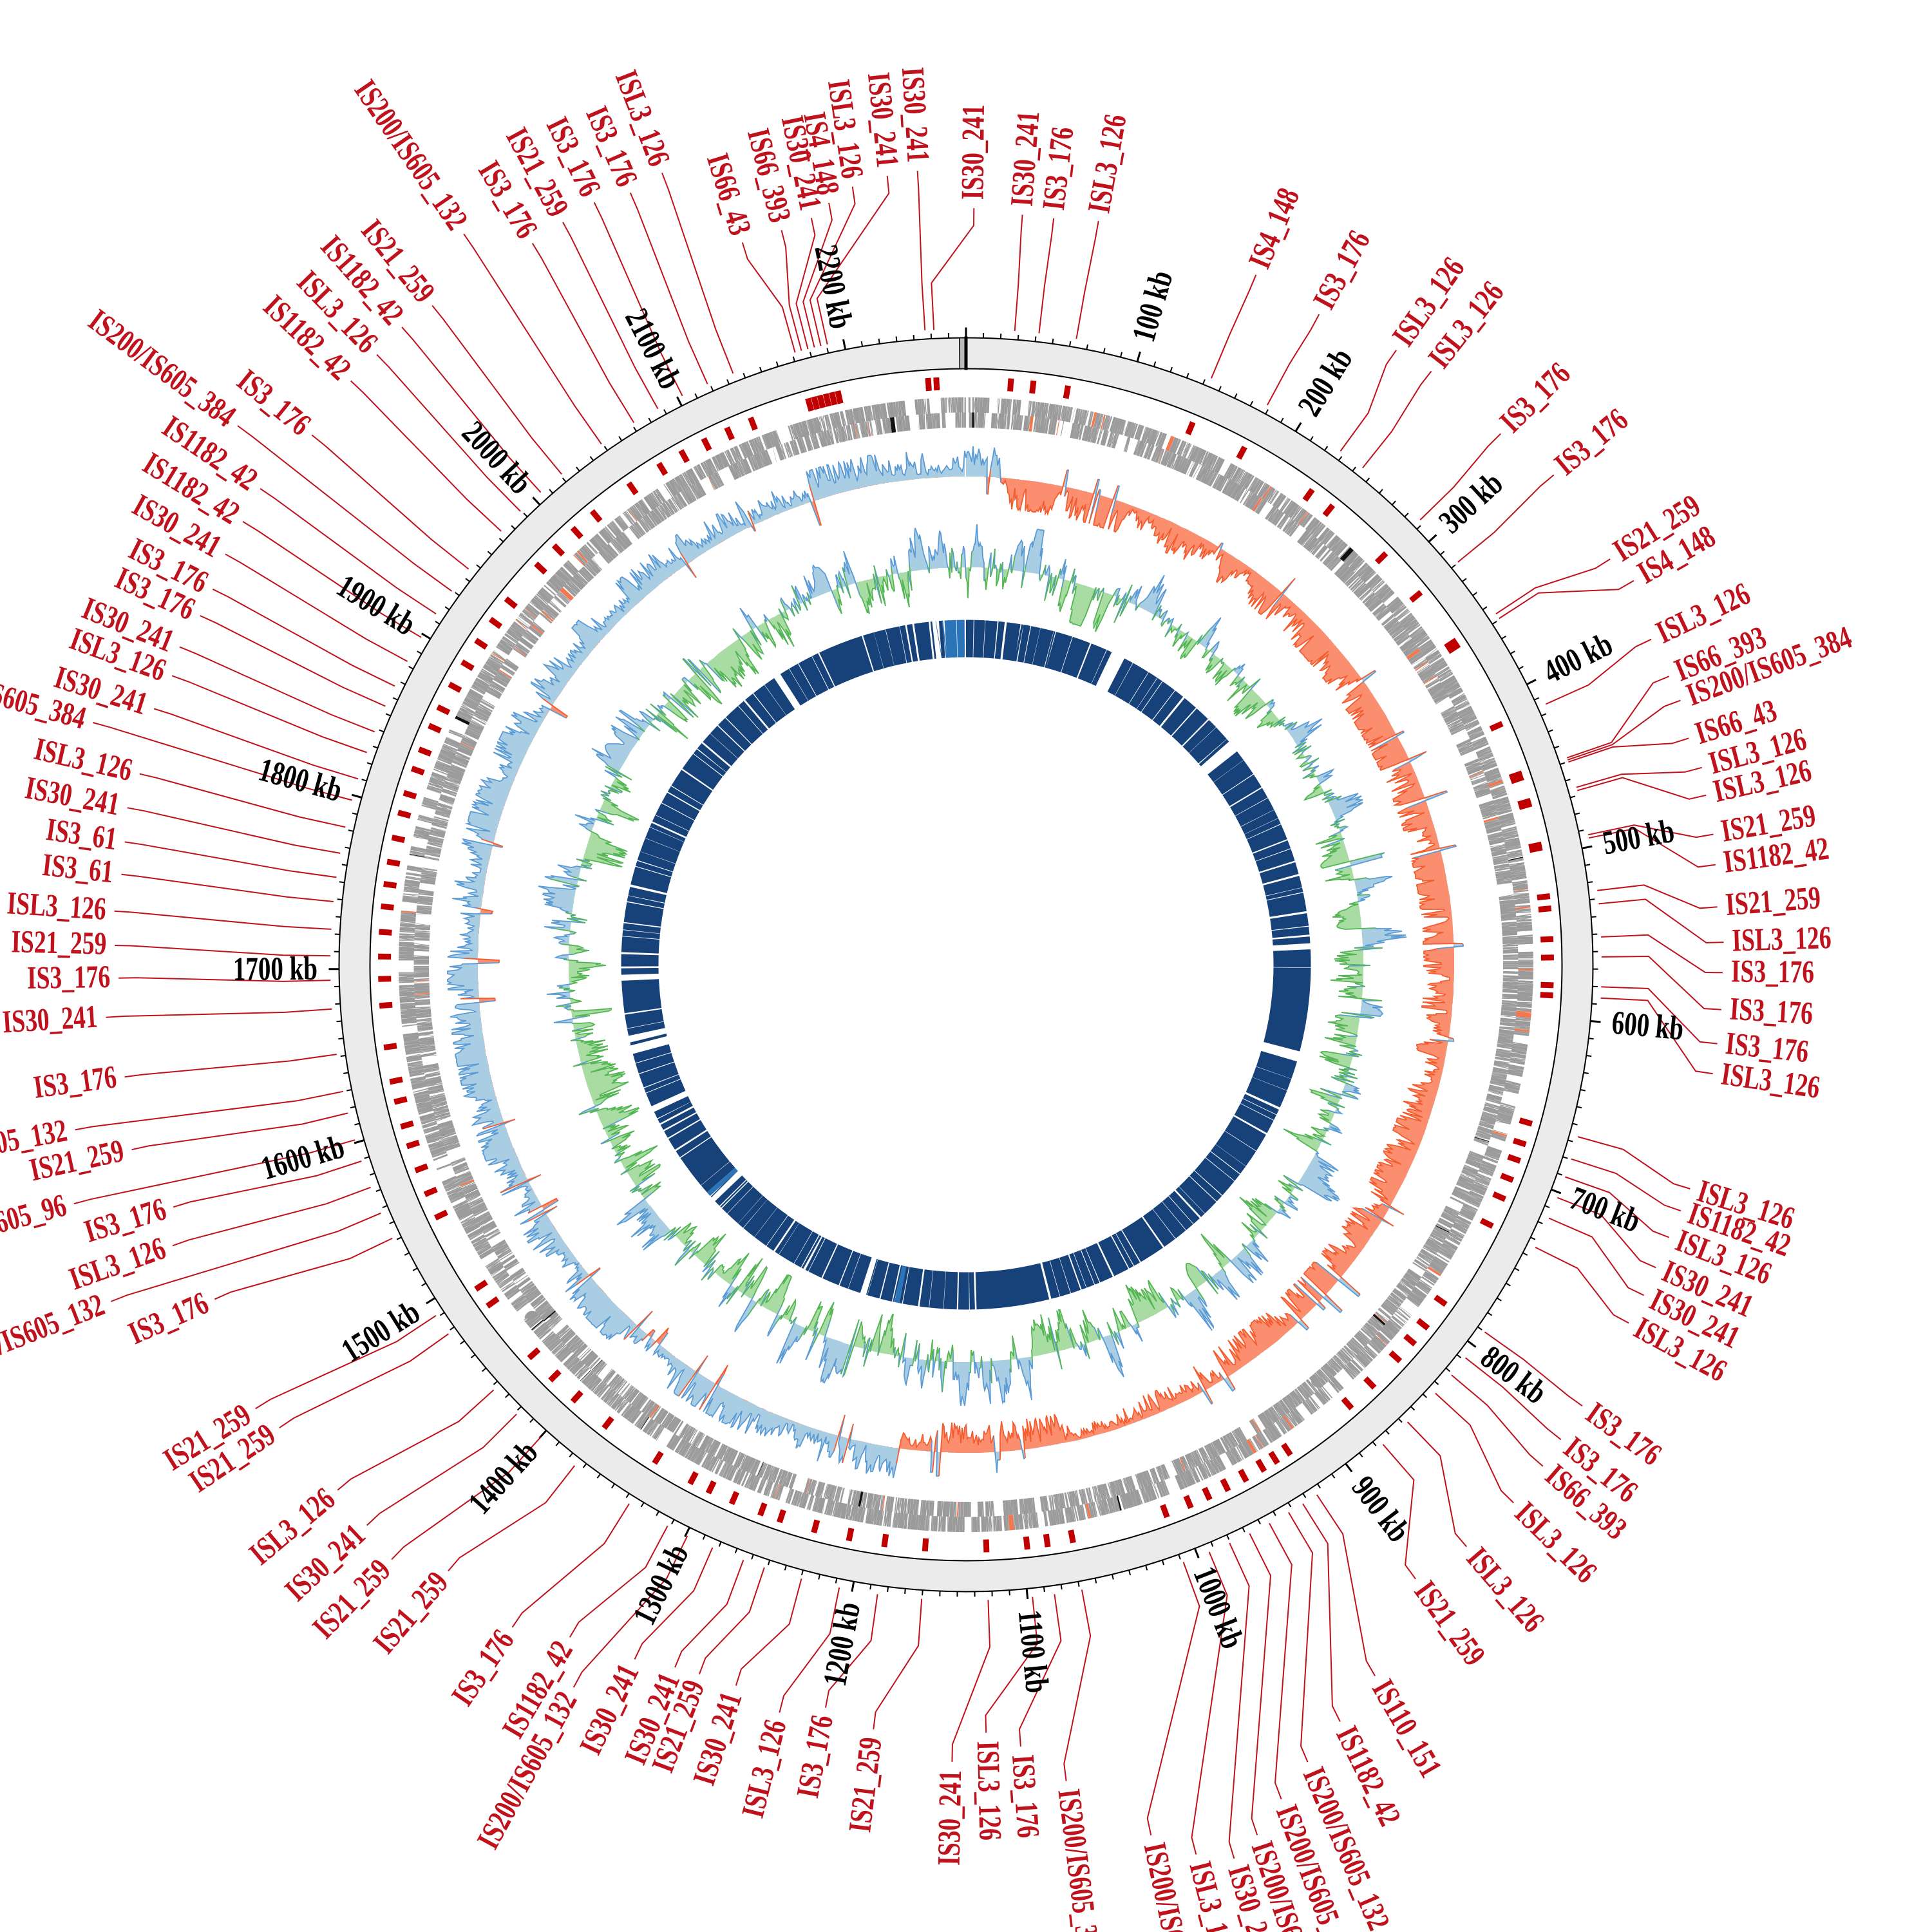 The width and height of the screenshot is (1932, 1932). Describe the element at coordinates (1033, 1651) in the screenshot. I see `svg-text: 1100 kb` at that location.